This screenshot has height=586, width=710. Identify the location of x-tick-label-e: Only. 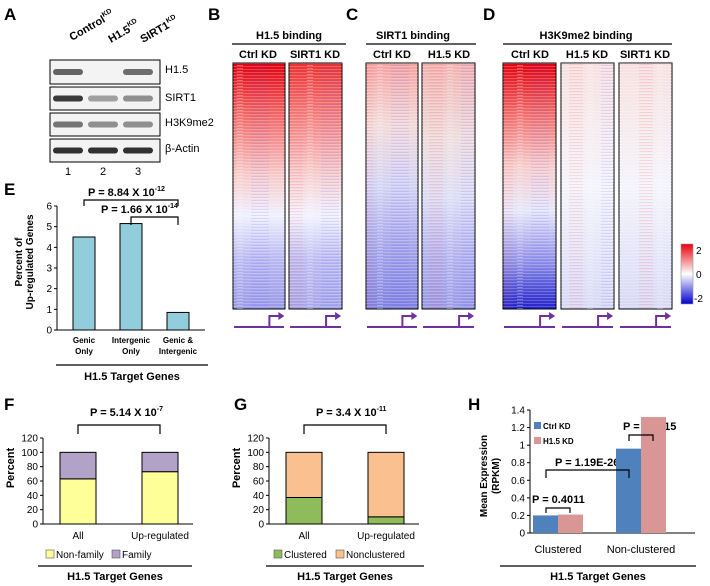
(131, 351).